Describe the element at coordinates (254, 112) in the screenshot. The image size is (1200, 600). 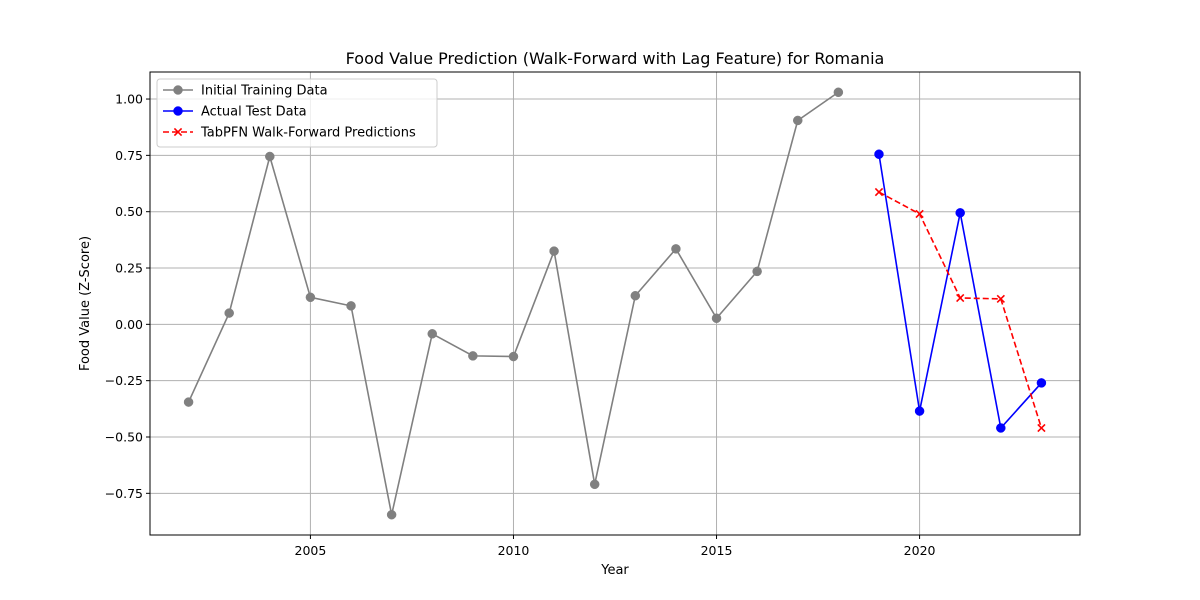
I see `legend-label: Actual Test Data` at that location.